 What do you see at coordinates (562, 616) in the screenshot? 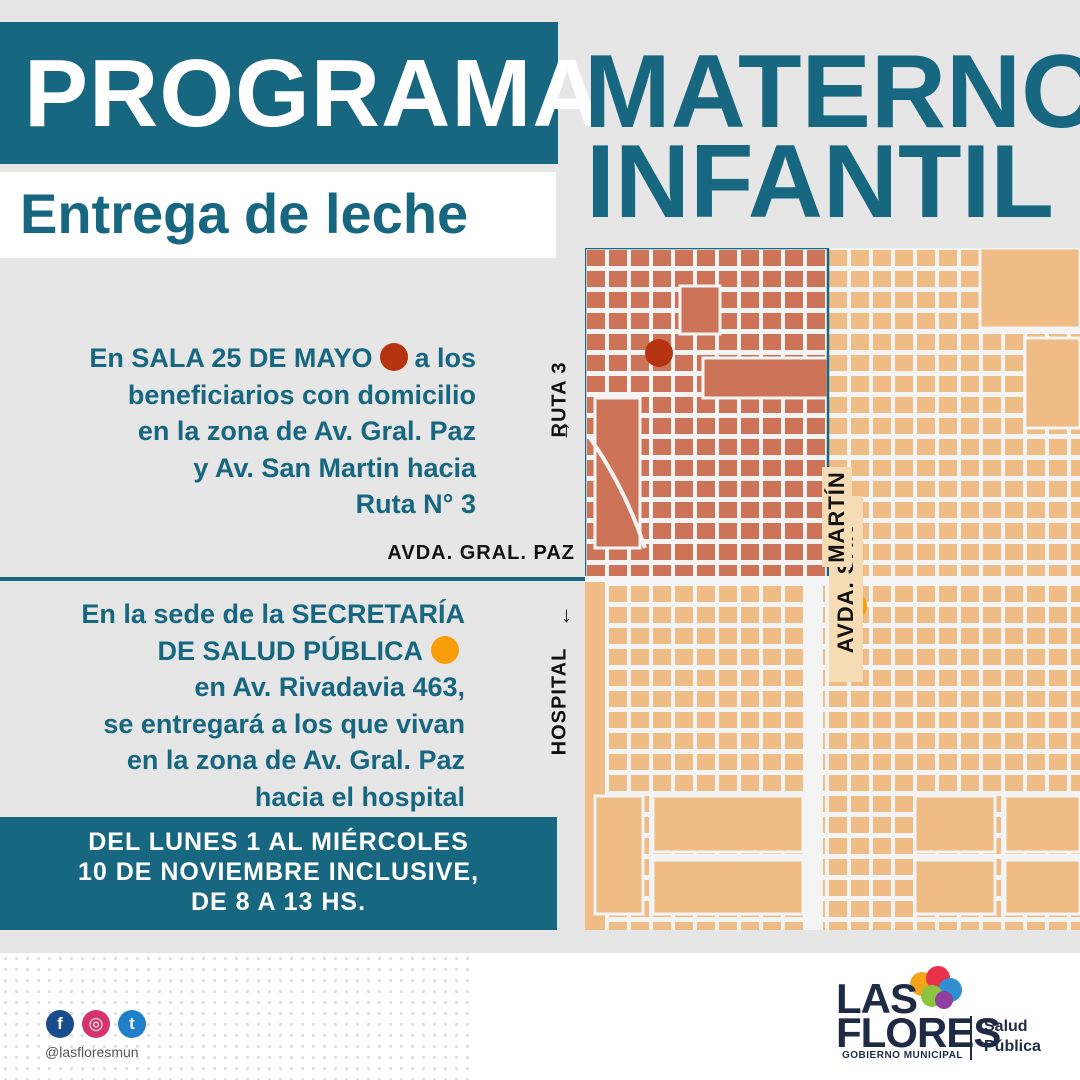
I see `arrow-down-icon: ←` at bounding box center [562, 616].